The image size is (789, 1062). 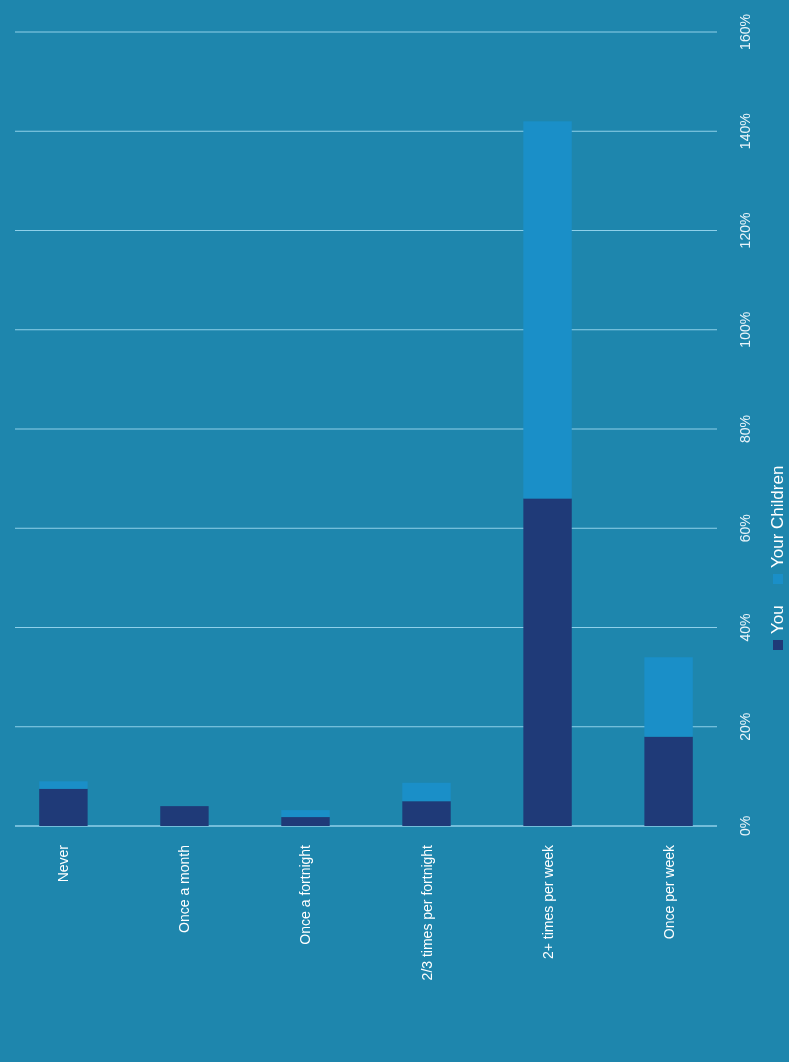 I want to click on x-tick-label: 2+ times per week, so click(x=547, y=901).